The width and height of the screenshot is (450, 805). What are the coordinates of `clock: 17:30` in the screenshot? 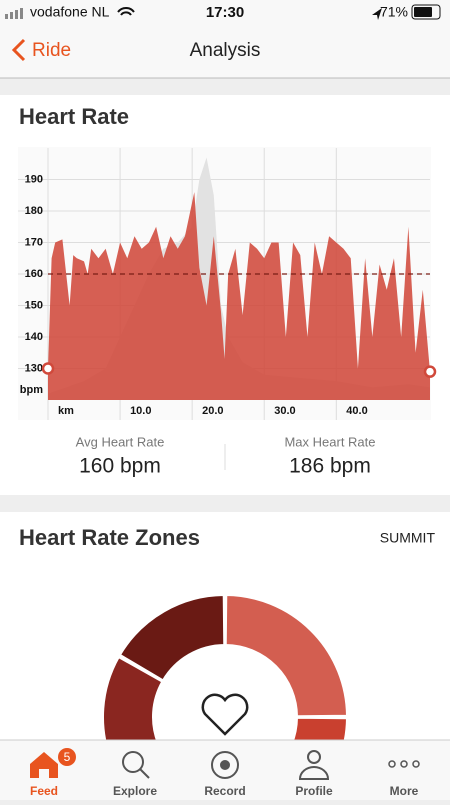 It's located at (225, 12).